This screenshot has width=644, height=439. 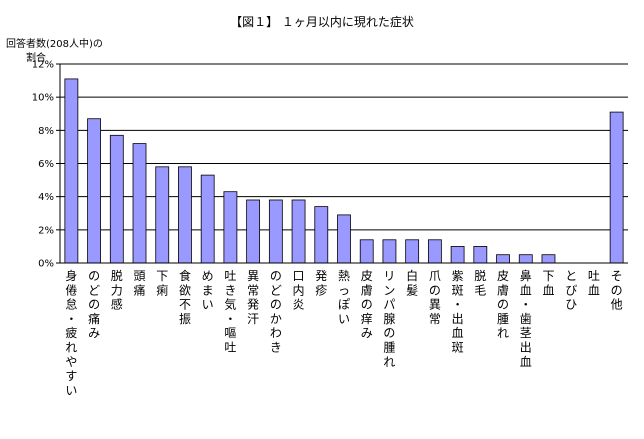 What do you see at coordinates (276, 312) in the screenshot?
I see `category-label: のどのかわき` at bounding box center [276, 312].